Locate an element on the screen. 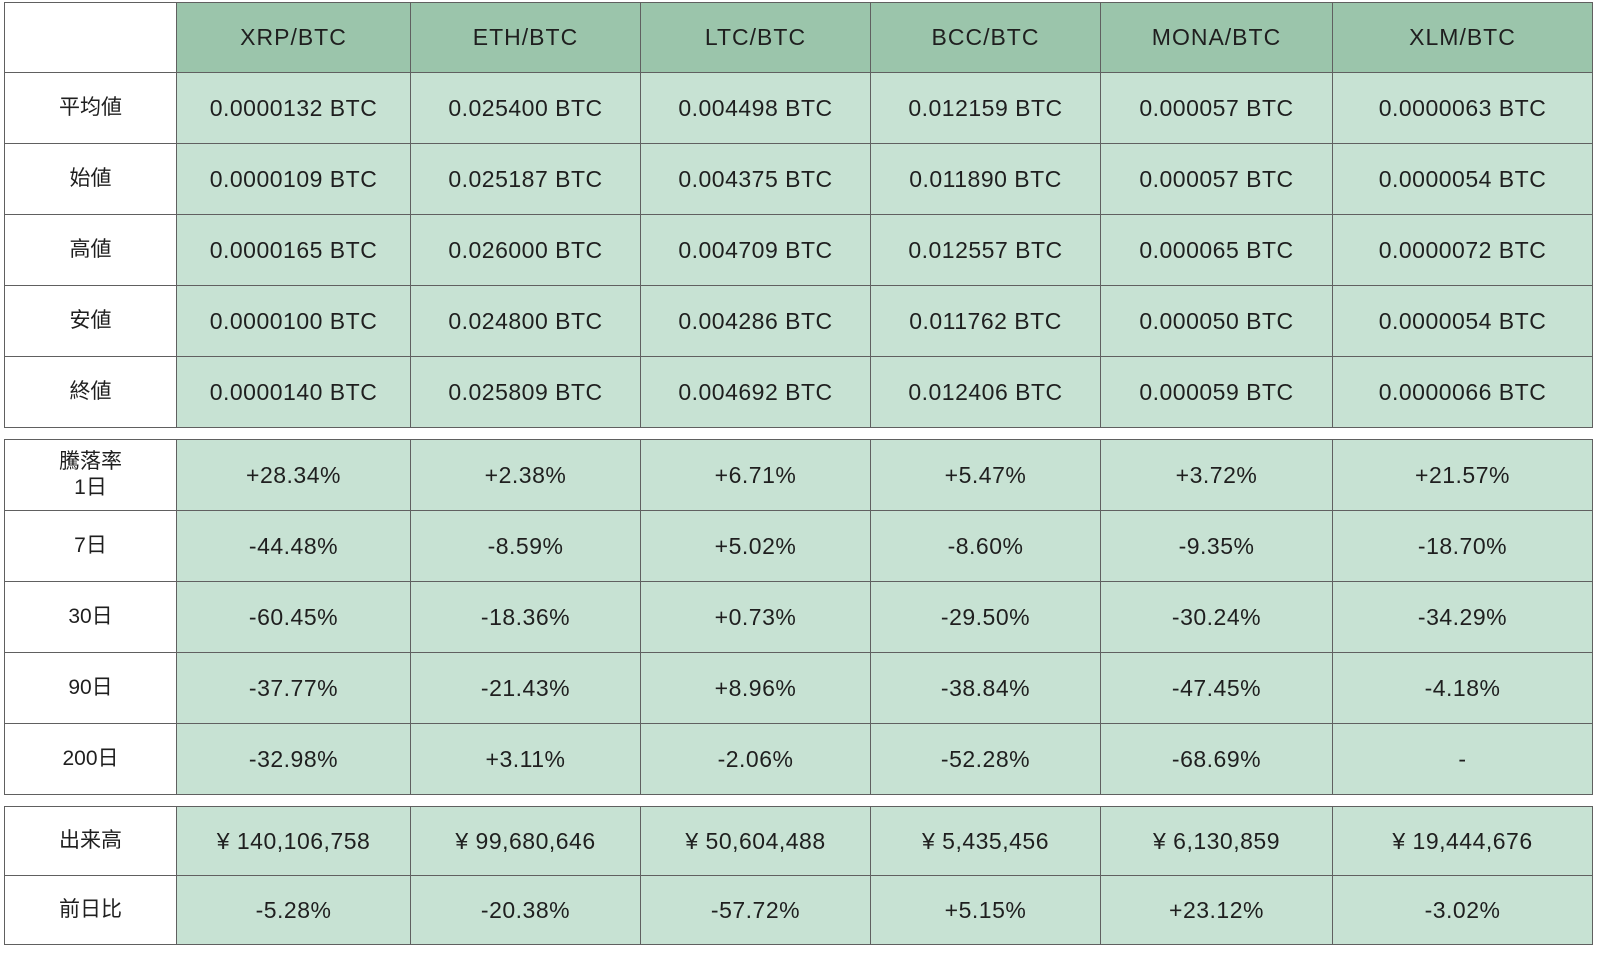  cell-volume-xrp-btc: ¥ 140,106,758 is located at coordinates (293, 841).